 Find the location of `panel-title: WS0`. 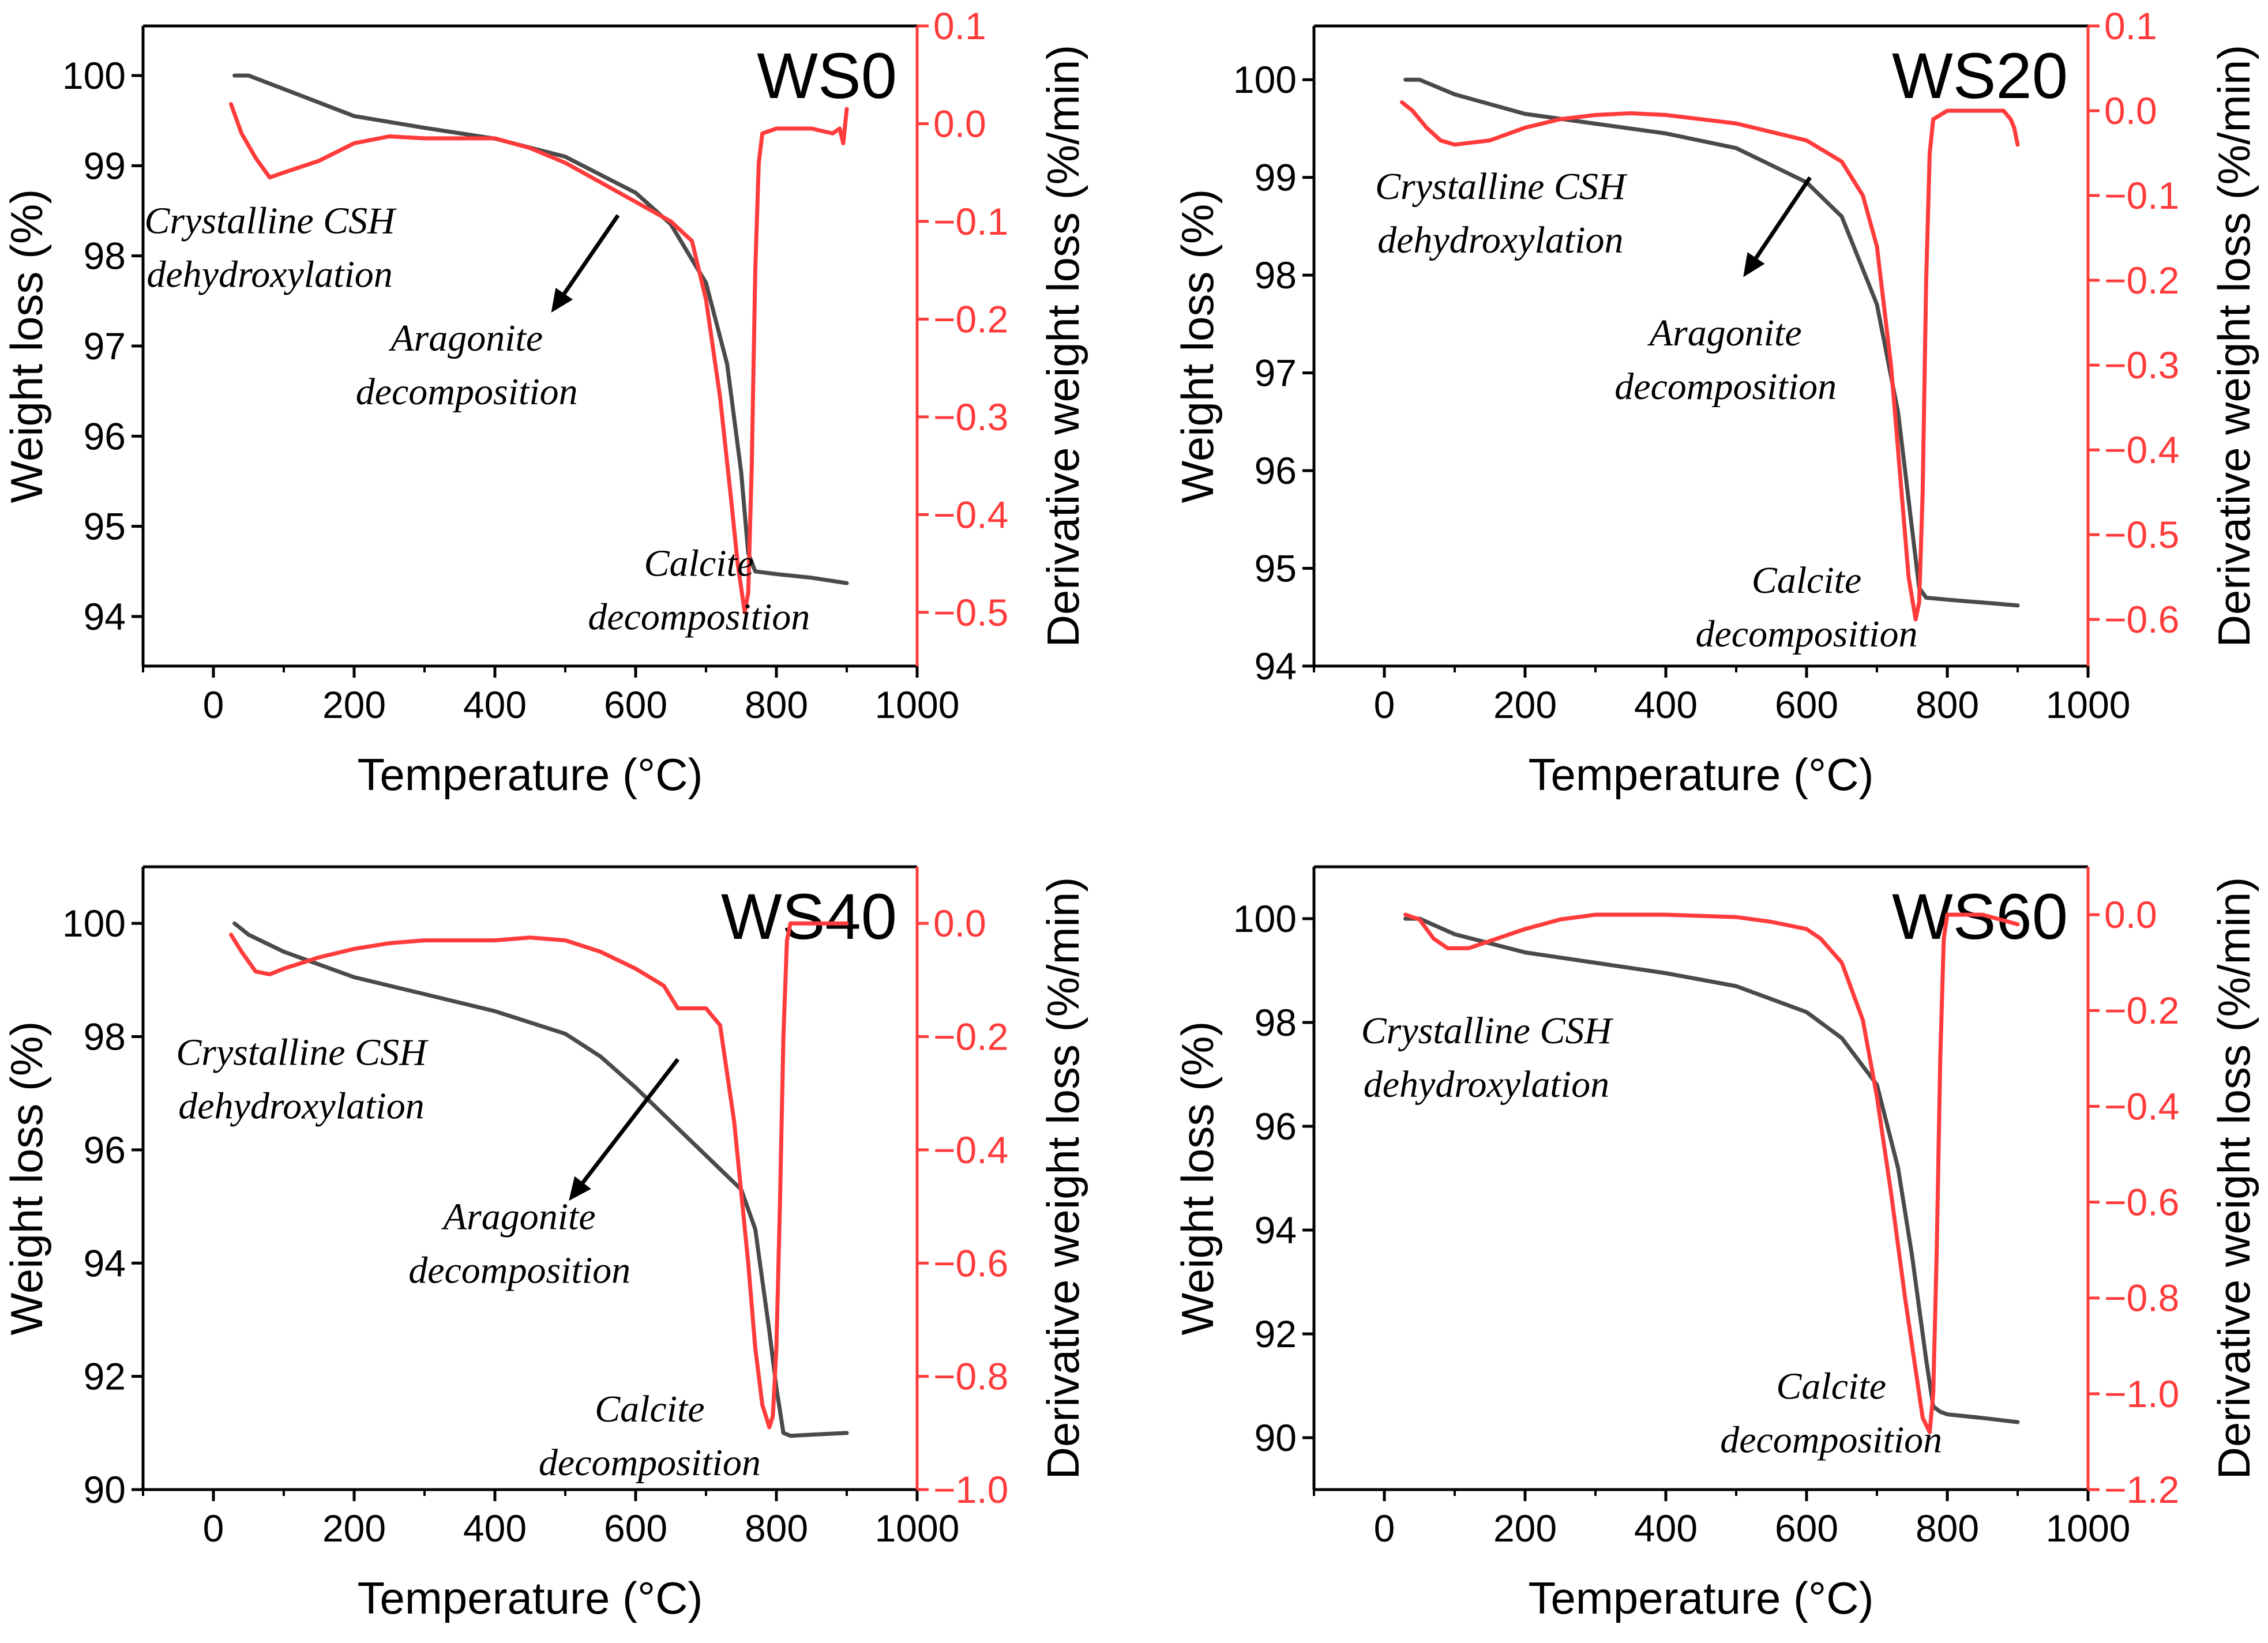

panel-title: WS0 is located at coordinates (827, 76).